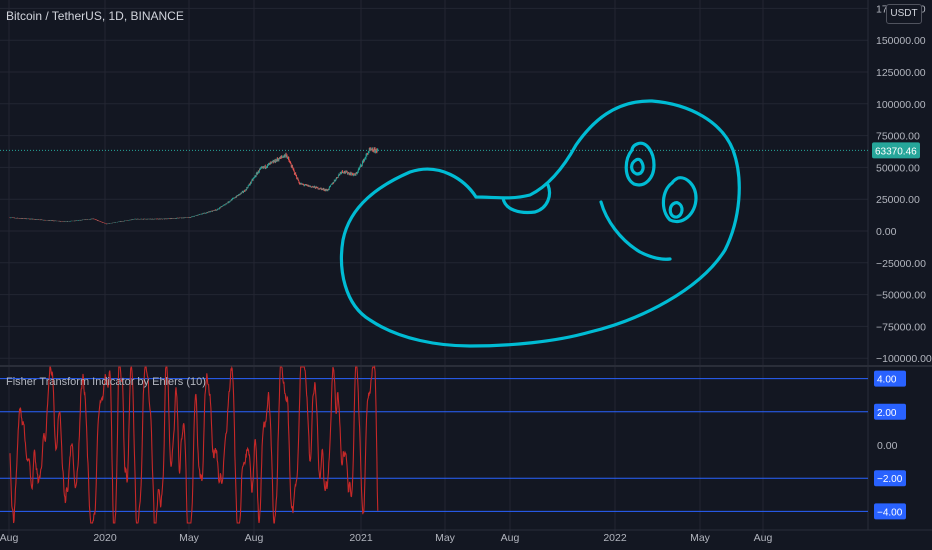  I want to click on fisher-tick-label: 0.00, so click(887, 446).